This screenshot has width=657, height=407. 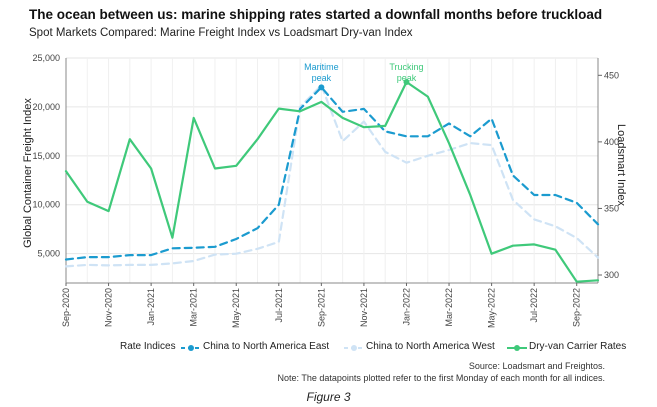 What do you see at coordinates (611, 208) in the screenshot?
I see `y2-tick-label: 350` at bounding box center [611, 208].